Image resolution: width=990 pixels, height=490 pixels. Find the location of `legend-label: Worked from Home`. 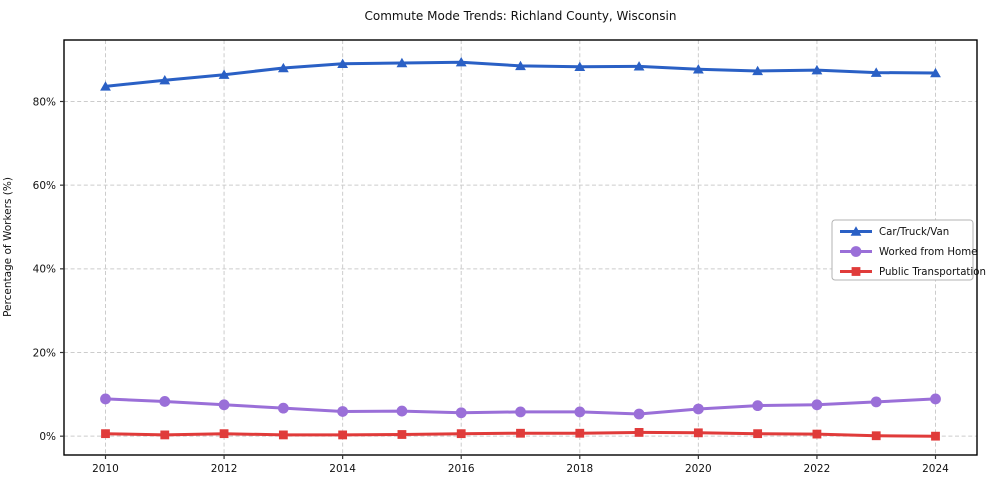

legend-label: Worked from Home is located at coordinates (928, 252).